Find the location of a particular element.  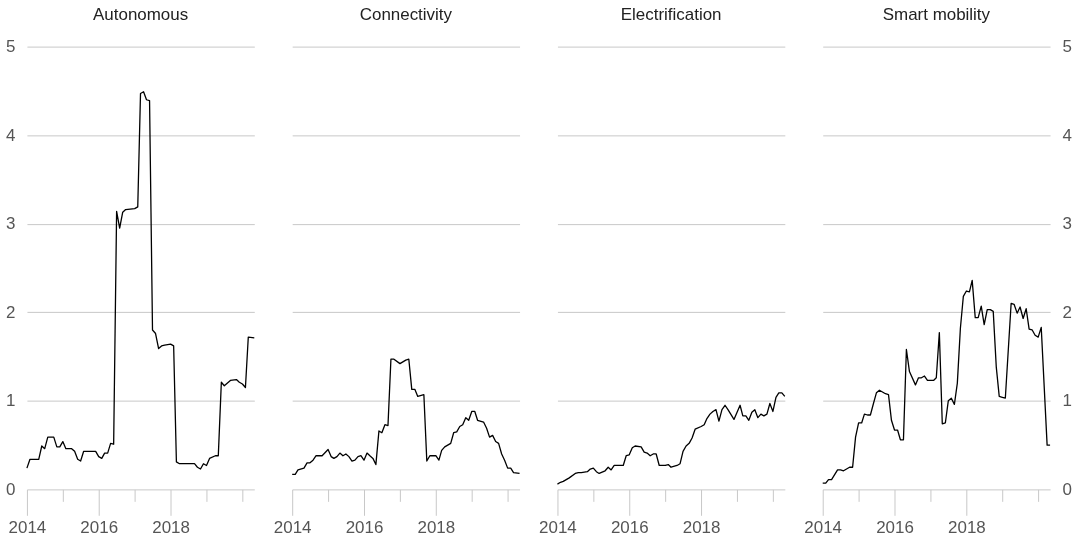

line-series is located at coordinates (936, 381).